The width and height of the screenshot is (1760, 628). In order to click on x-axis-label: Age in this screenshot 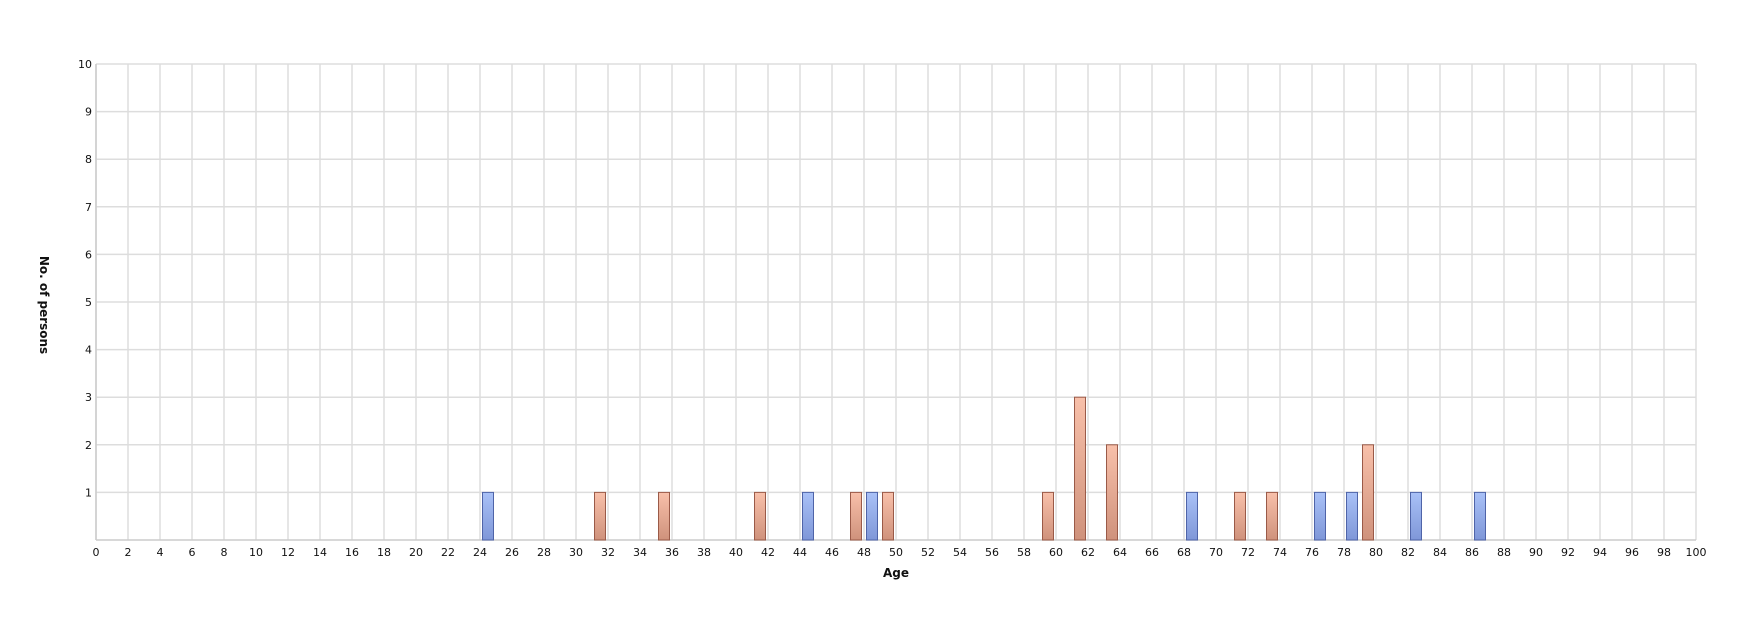, I will do `click(896, 573)`.